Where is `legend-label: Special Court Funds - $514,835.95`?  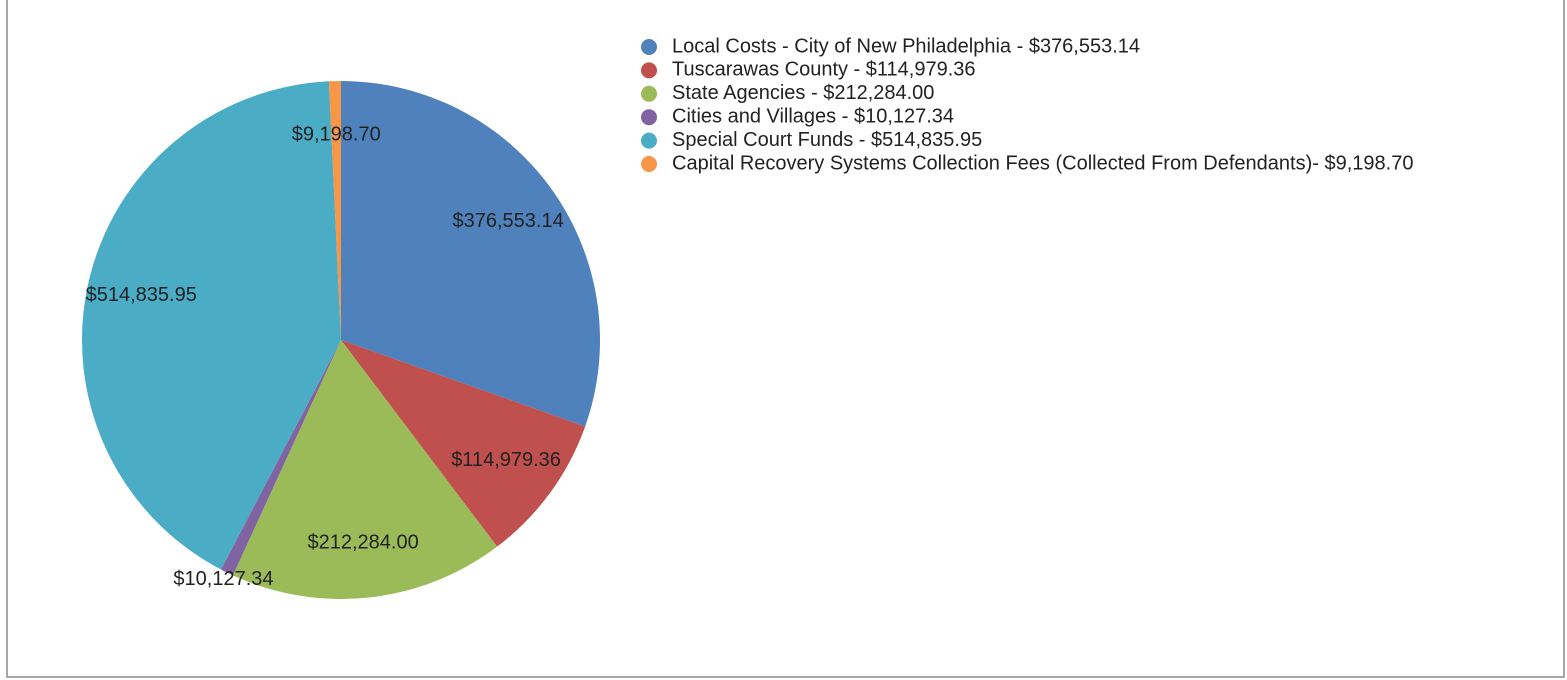 legend-label: Special Court Funds - $514,835.95 is located at coordinates (827, 140).